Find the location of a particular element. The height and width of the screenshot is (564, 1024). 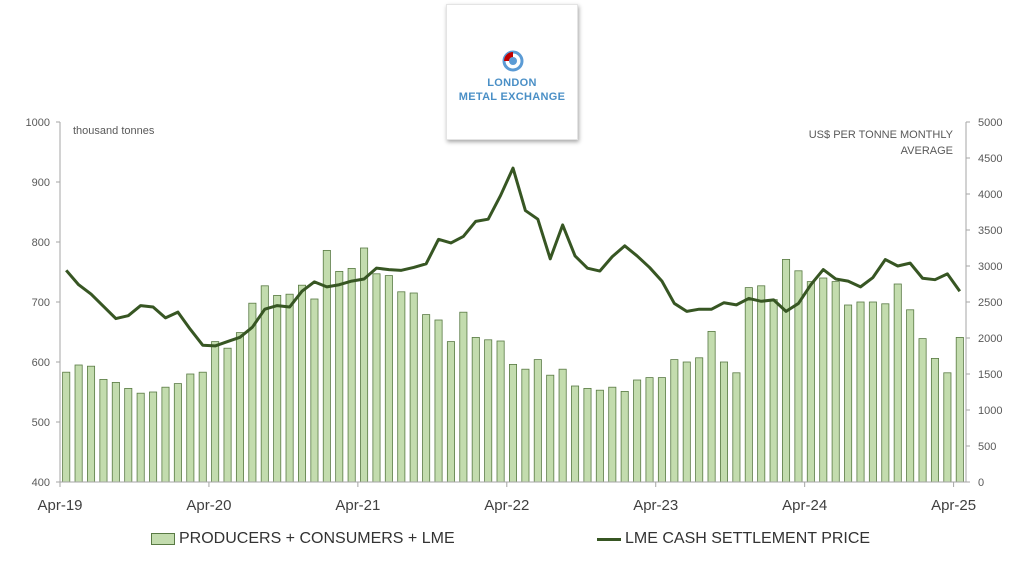

right-tick-label: 2500 is located at coordinates (990, 303).